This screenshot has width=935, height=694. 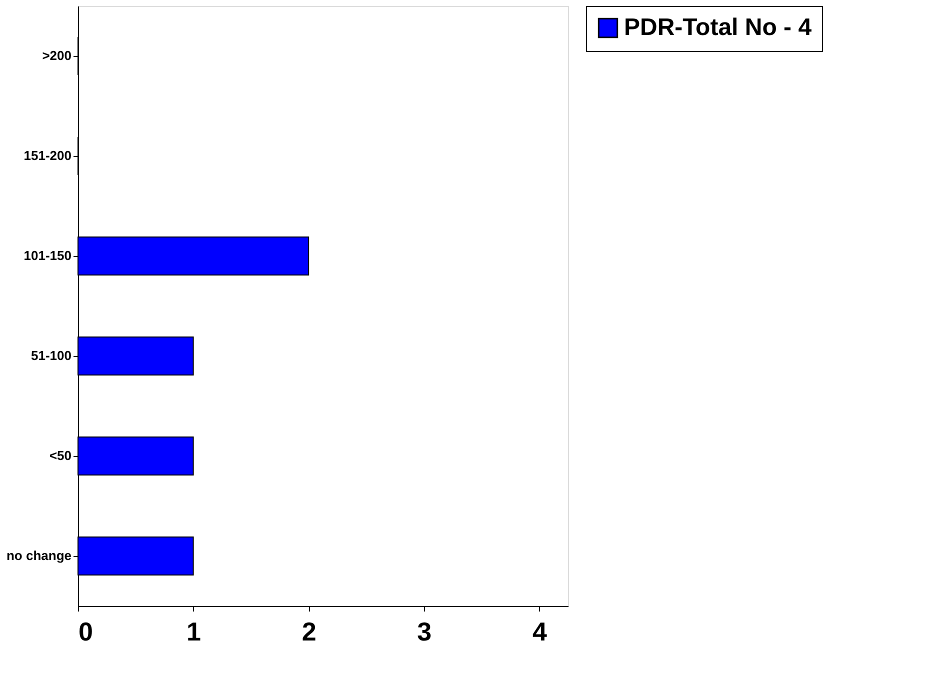 What do you see at coordinates (48, 255) in the screenshot?
I see `y-tick-label: 101-150` at bounding box center [48, 255].